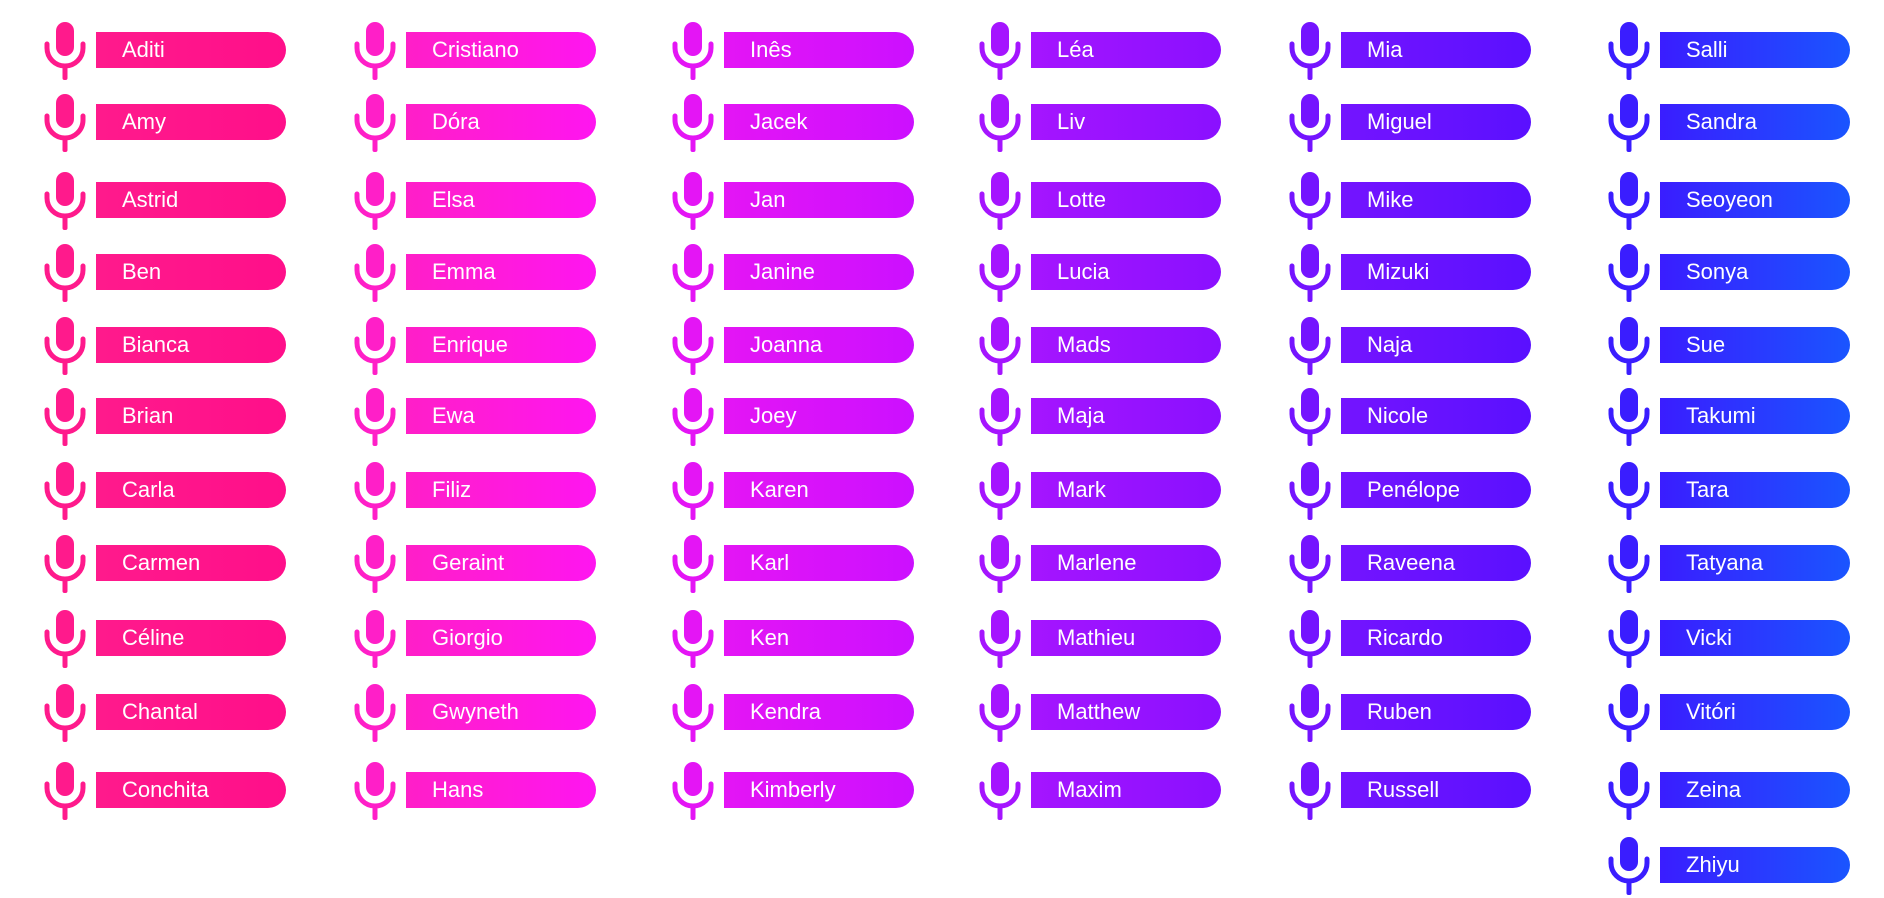  Describe the element at coordinates (191, 416) in the screenshot. I see `voice-name-button: Brian` at that location.